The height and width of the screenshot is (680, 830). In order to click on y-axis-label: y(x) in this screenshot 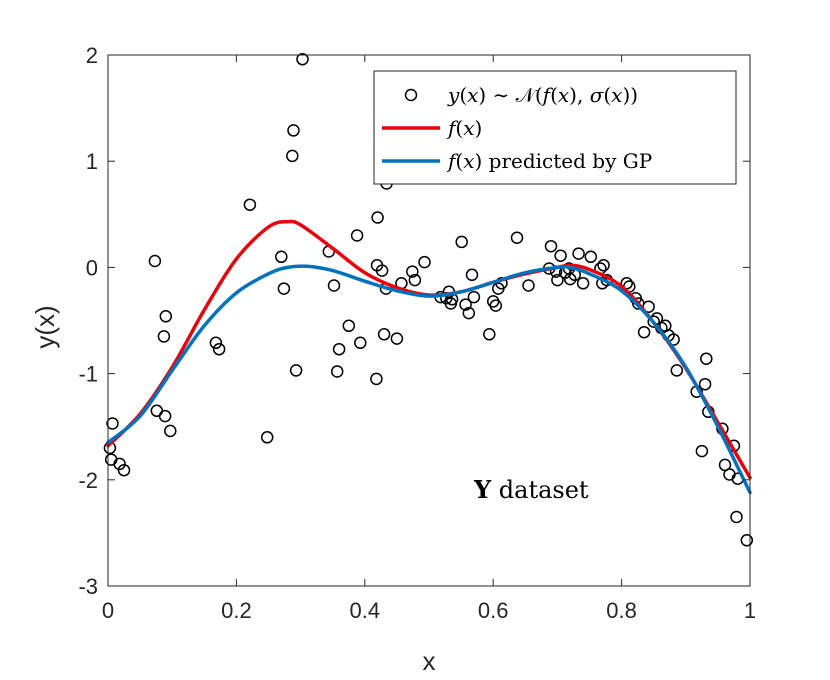, I will do `click(45, 326)`.